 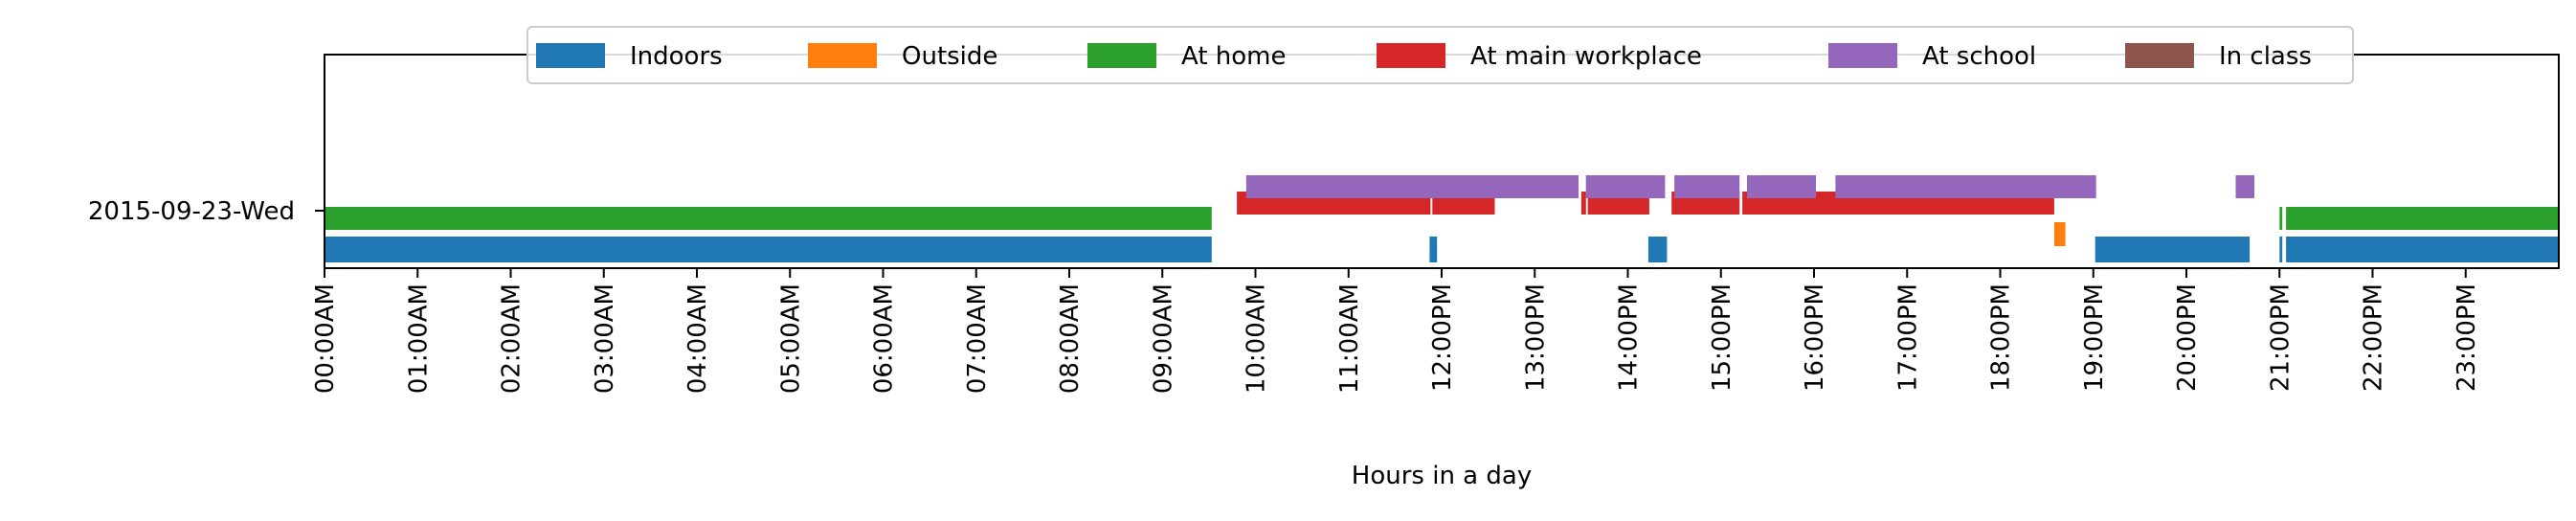 What do you see at coordinates (2187, 337) in the screenshot?
I see `x-tick-label: 20:00PM` at bounding box center [2187, 337].